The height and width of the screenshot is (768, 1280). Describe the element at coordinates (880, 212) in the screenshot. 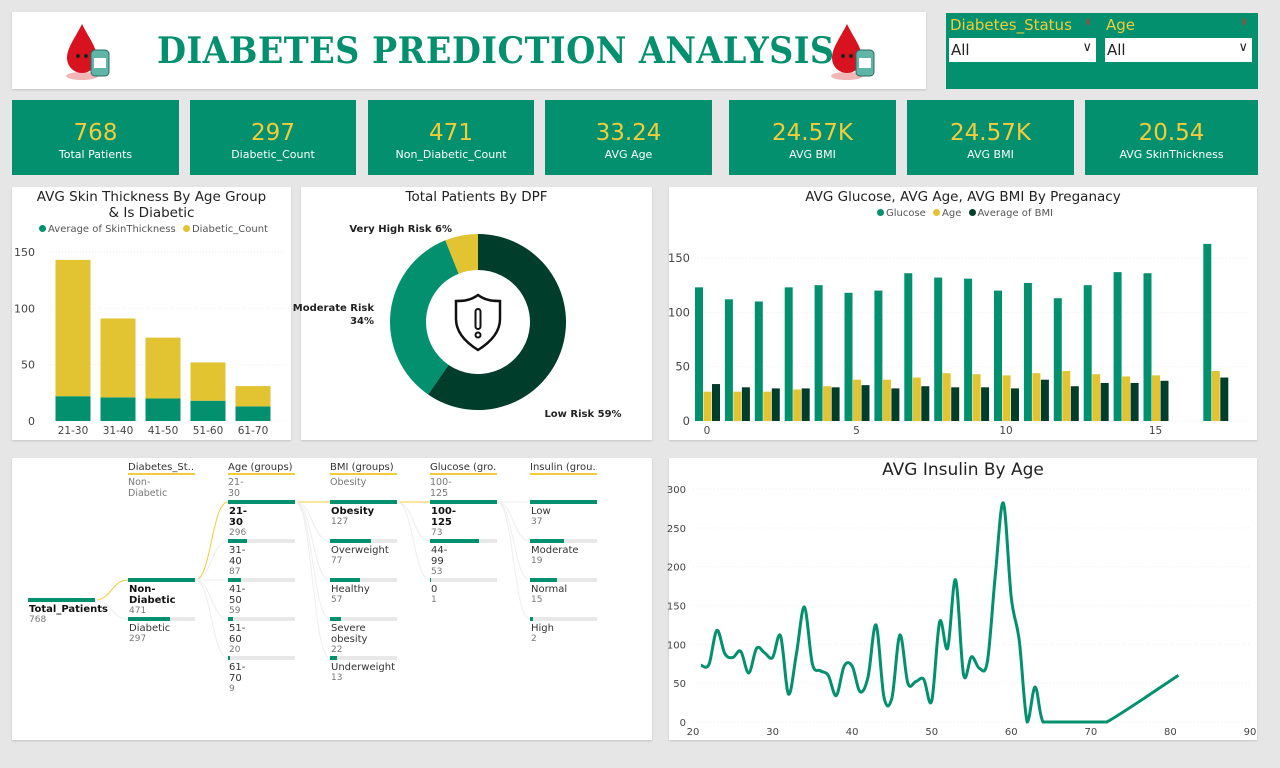

I see `legend-dot` at that location.